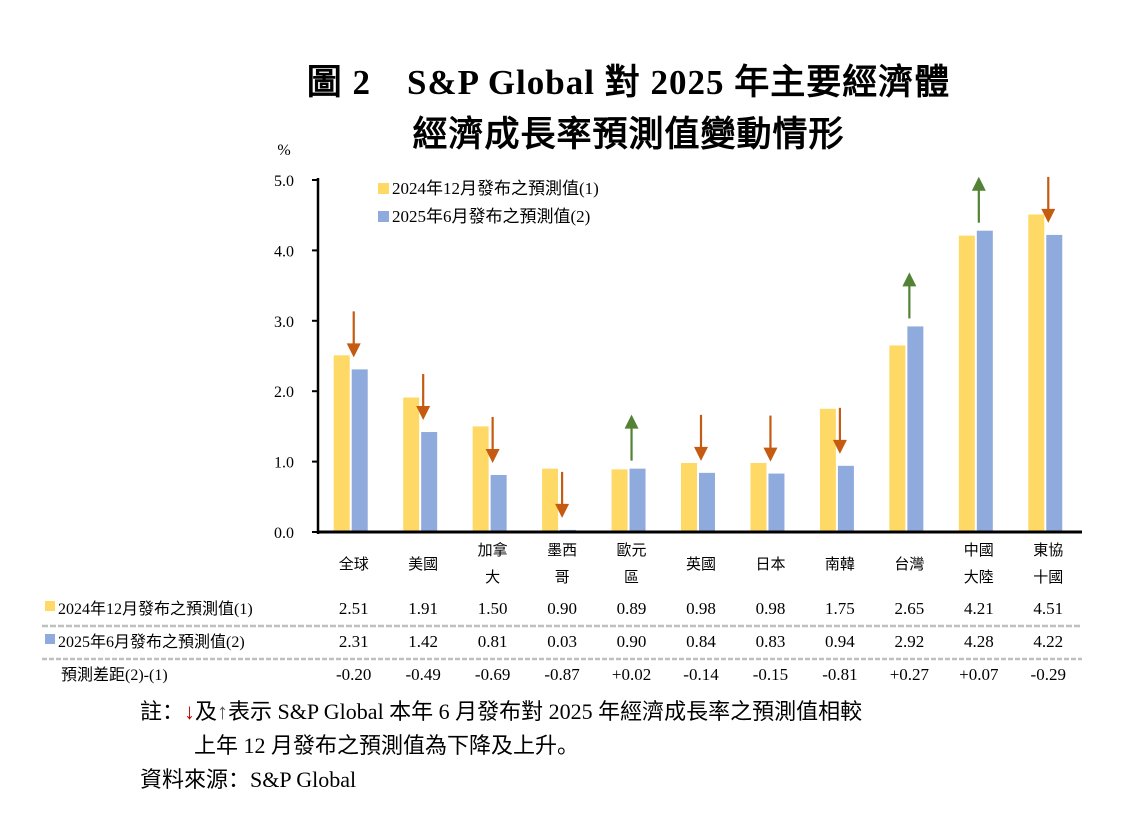 The width and height of the screenshot is (1137, 821). What do you see at coordinates (562, 550) in the screenshot?
I see `x-category-label: 墨西` at bounding box center [562, 550].